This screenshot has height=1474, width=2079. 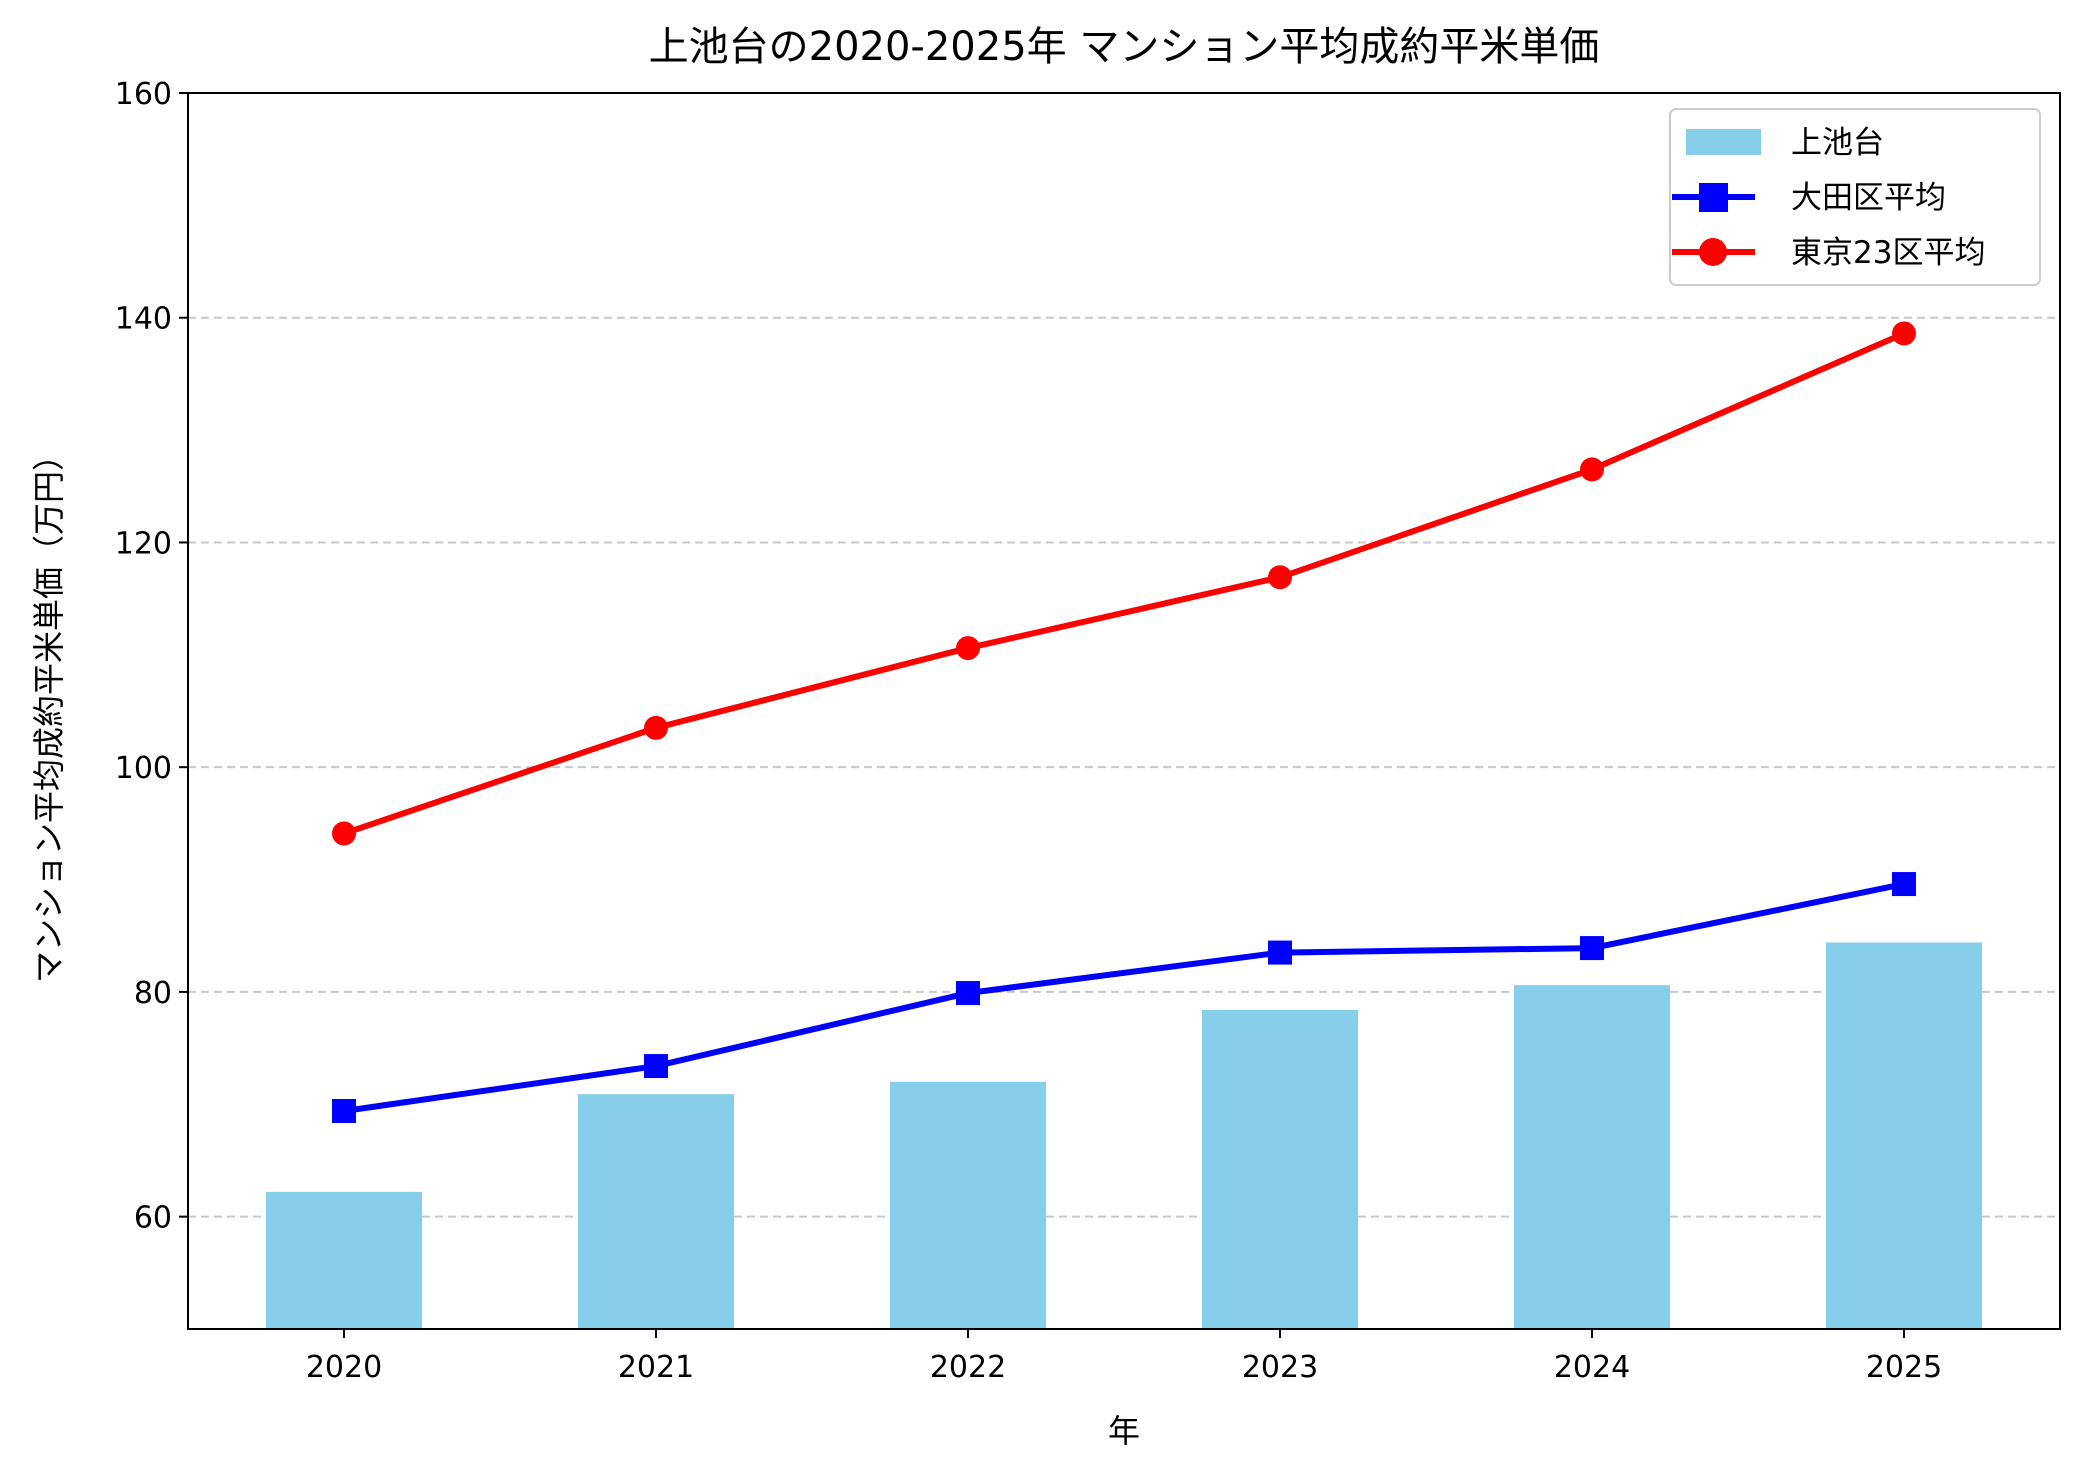 What do you see at coordinates (968, 1367) in the screenshot?
I see `x-tick-label: 2022` at bounding box center [968, 1367].